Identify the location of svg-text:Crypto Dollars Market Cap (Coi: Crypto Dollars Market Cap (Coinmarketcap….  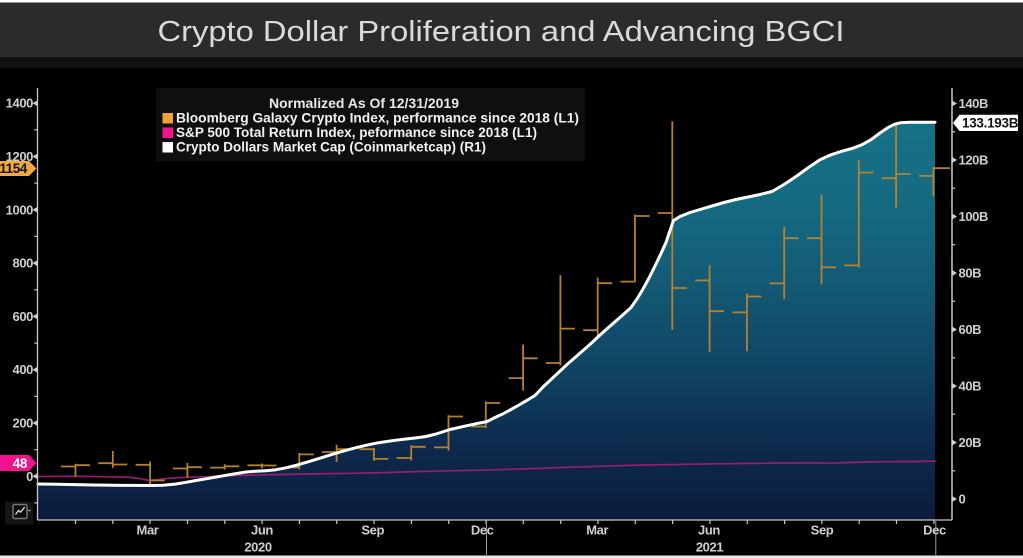
(331, 147).